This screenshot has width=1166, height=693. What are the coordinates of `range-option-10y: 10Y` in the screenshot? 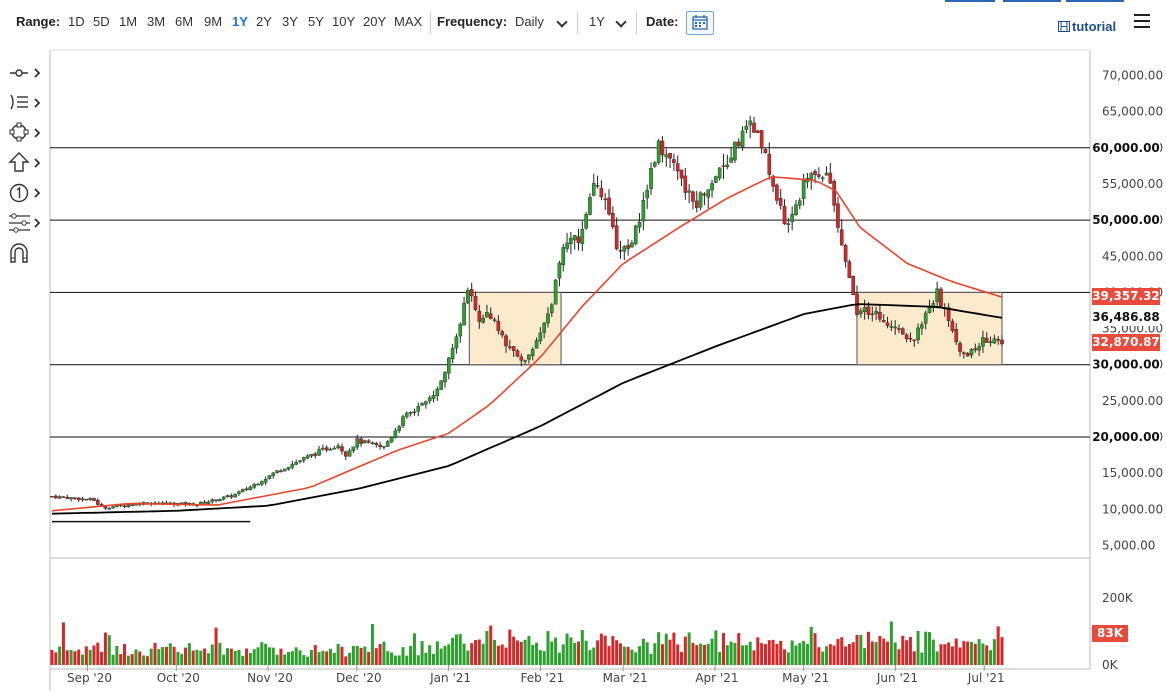 It's located at (344, 21).